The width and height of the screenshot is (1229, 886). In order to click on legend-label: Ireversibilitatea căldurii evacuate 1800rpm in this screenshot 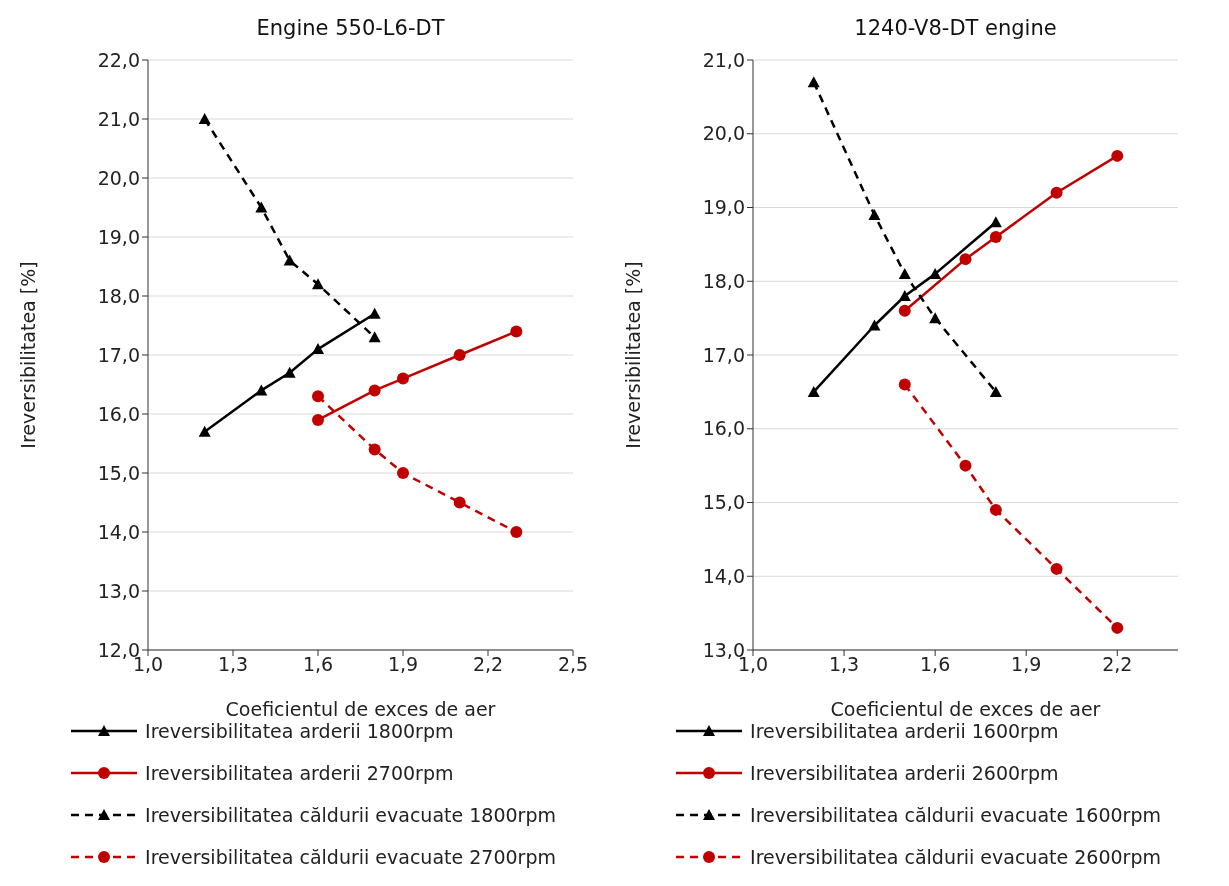, I will do `click(350, 815)`.